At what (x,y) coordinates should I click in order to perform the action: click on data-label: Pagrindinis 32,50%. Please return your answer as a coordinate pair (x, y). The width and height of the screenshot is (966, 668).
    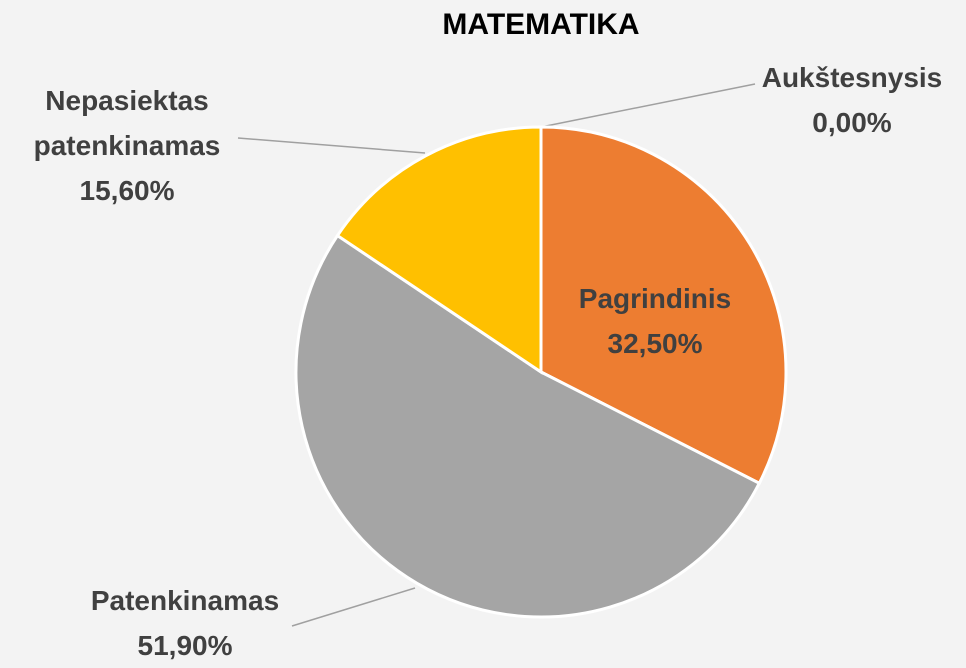
    Looking at the image, I should click on (655, 321).